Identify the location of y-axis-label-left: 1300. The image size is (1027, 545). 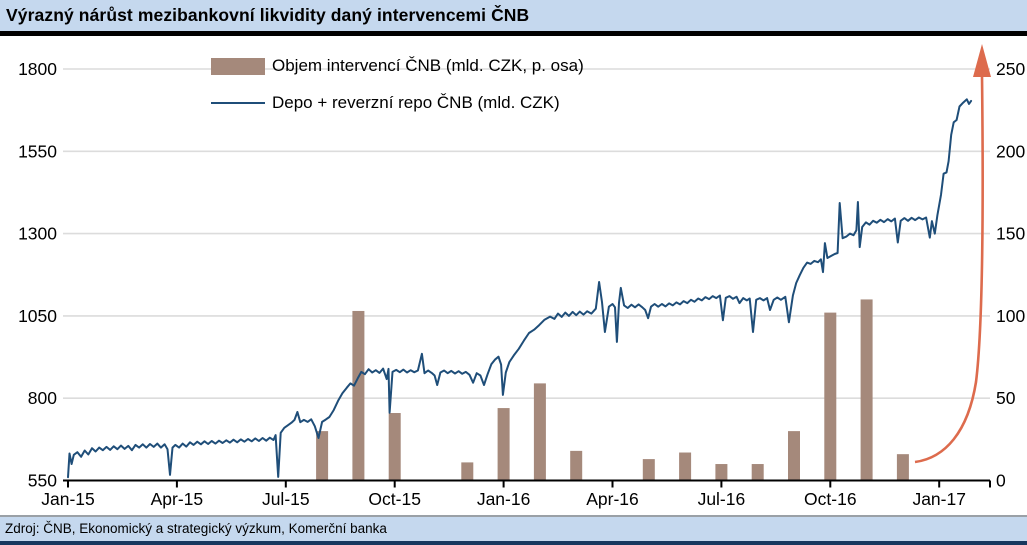
(37, 234).